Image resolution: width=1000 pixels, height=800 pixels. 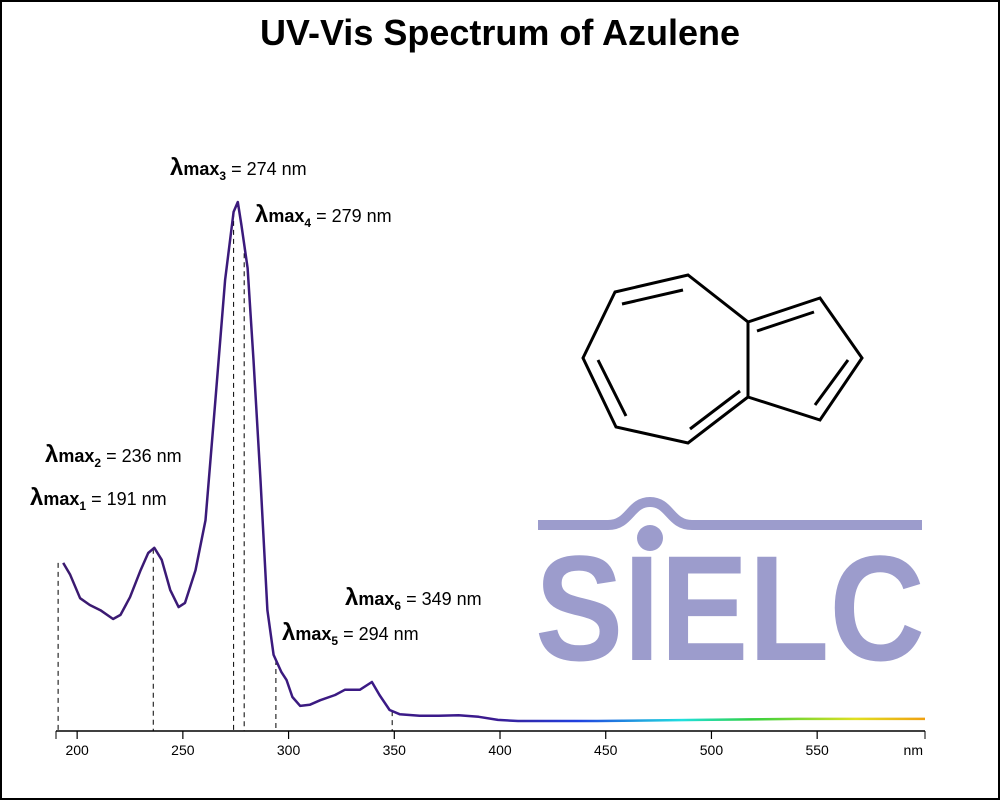 What do you see at coordinates (289, 750) in the screenshot?
I see `x-tick-label: 300` at bounding box center [289, 750].